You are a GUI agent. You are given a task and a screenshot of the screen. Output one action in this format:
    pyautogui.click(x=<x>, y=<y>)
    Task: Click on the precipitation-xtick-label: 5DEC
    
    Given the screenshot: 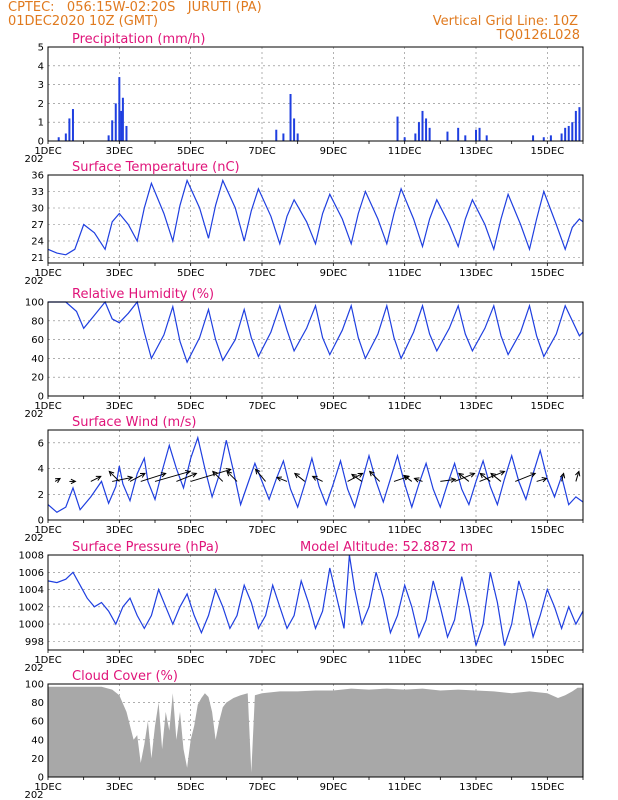 What is the action you would take?
    pyautogui.click(x=190, y=151)
    